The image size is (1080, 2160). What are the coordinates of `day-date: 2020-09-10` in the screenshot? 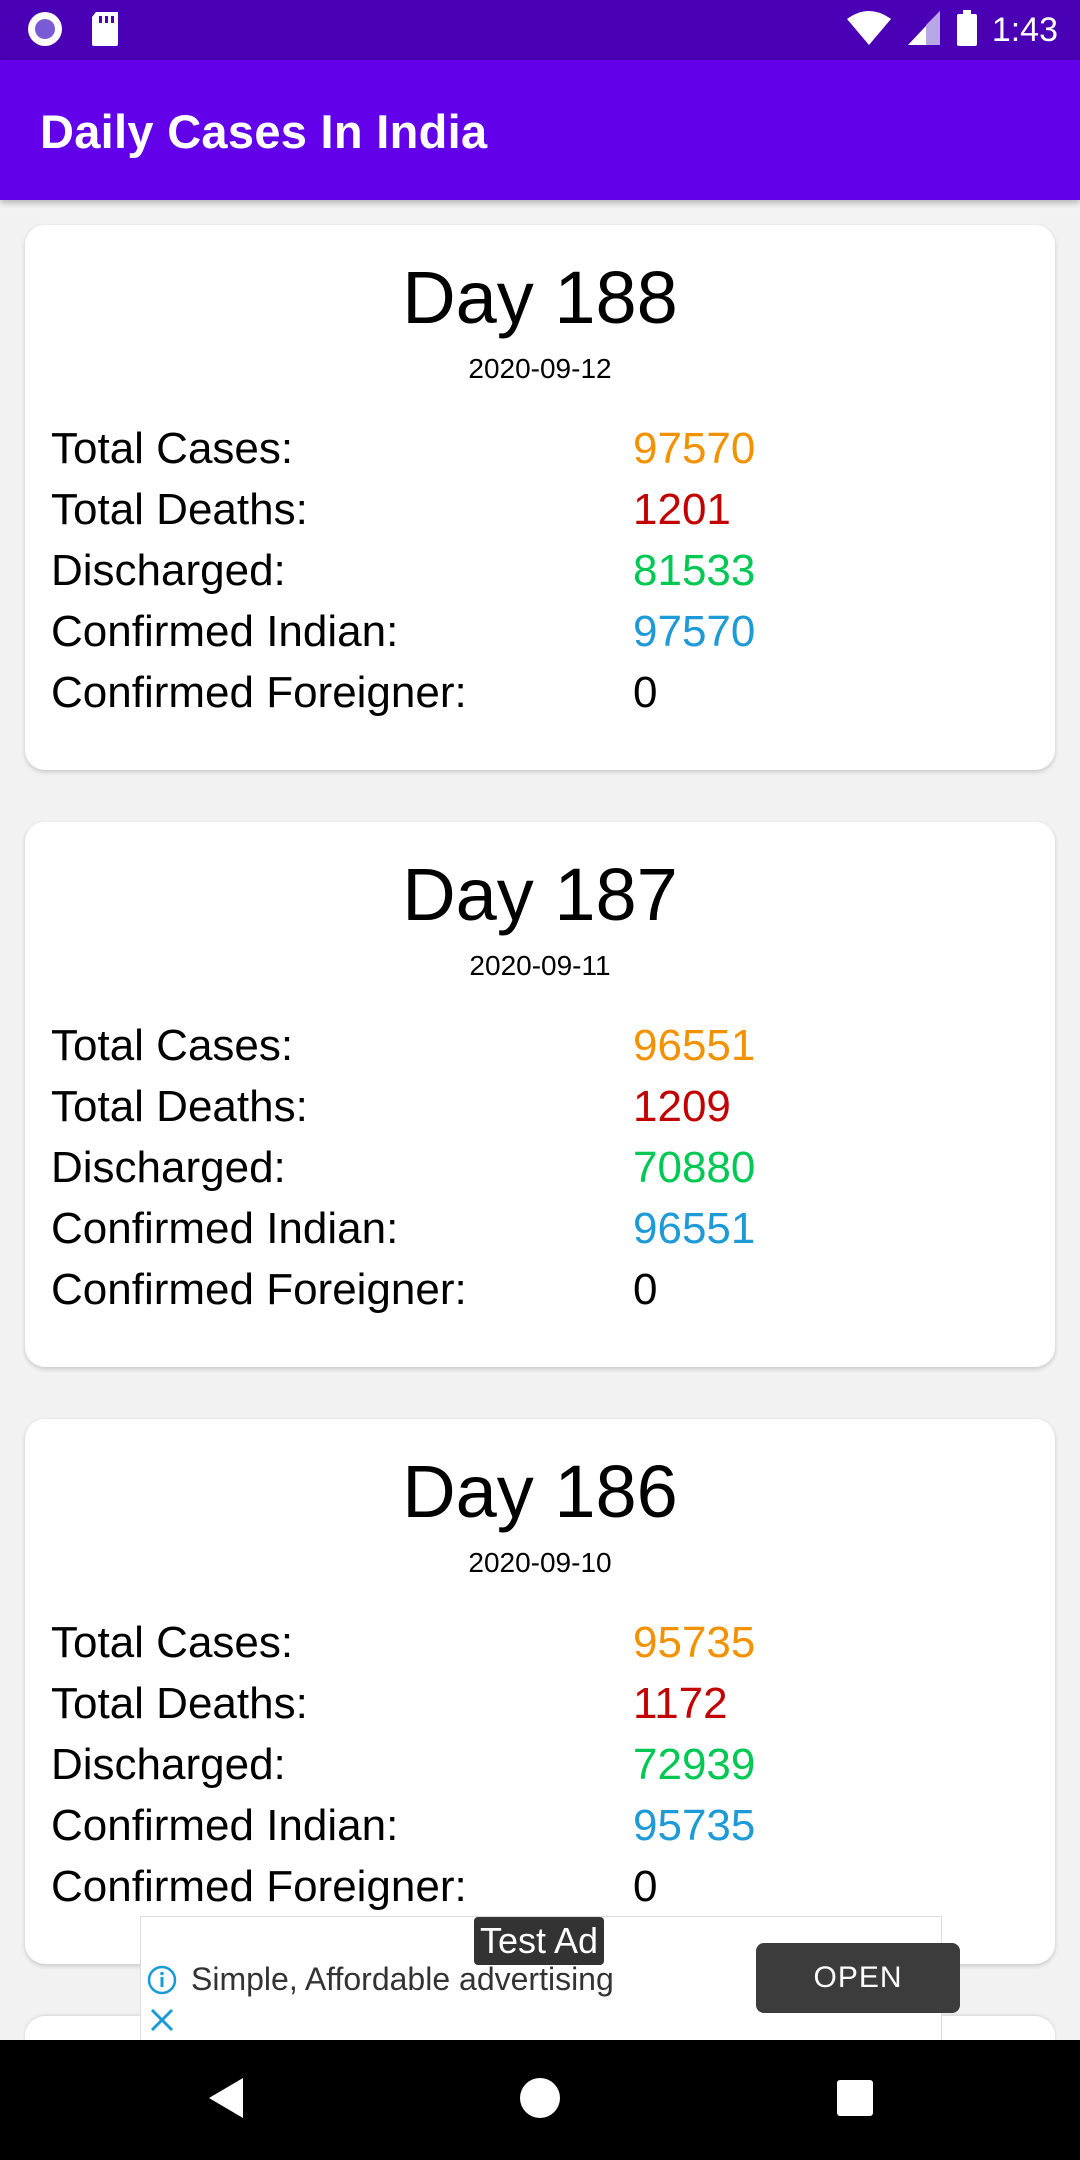 It's located at (540, 1562).